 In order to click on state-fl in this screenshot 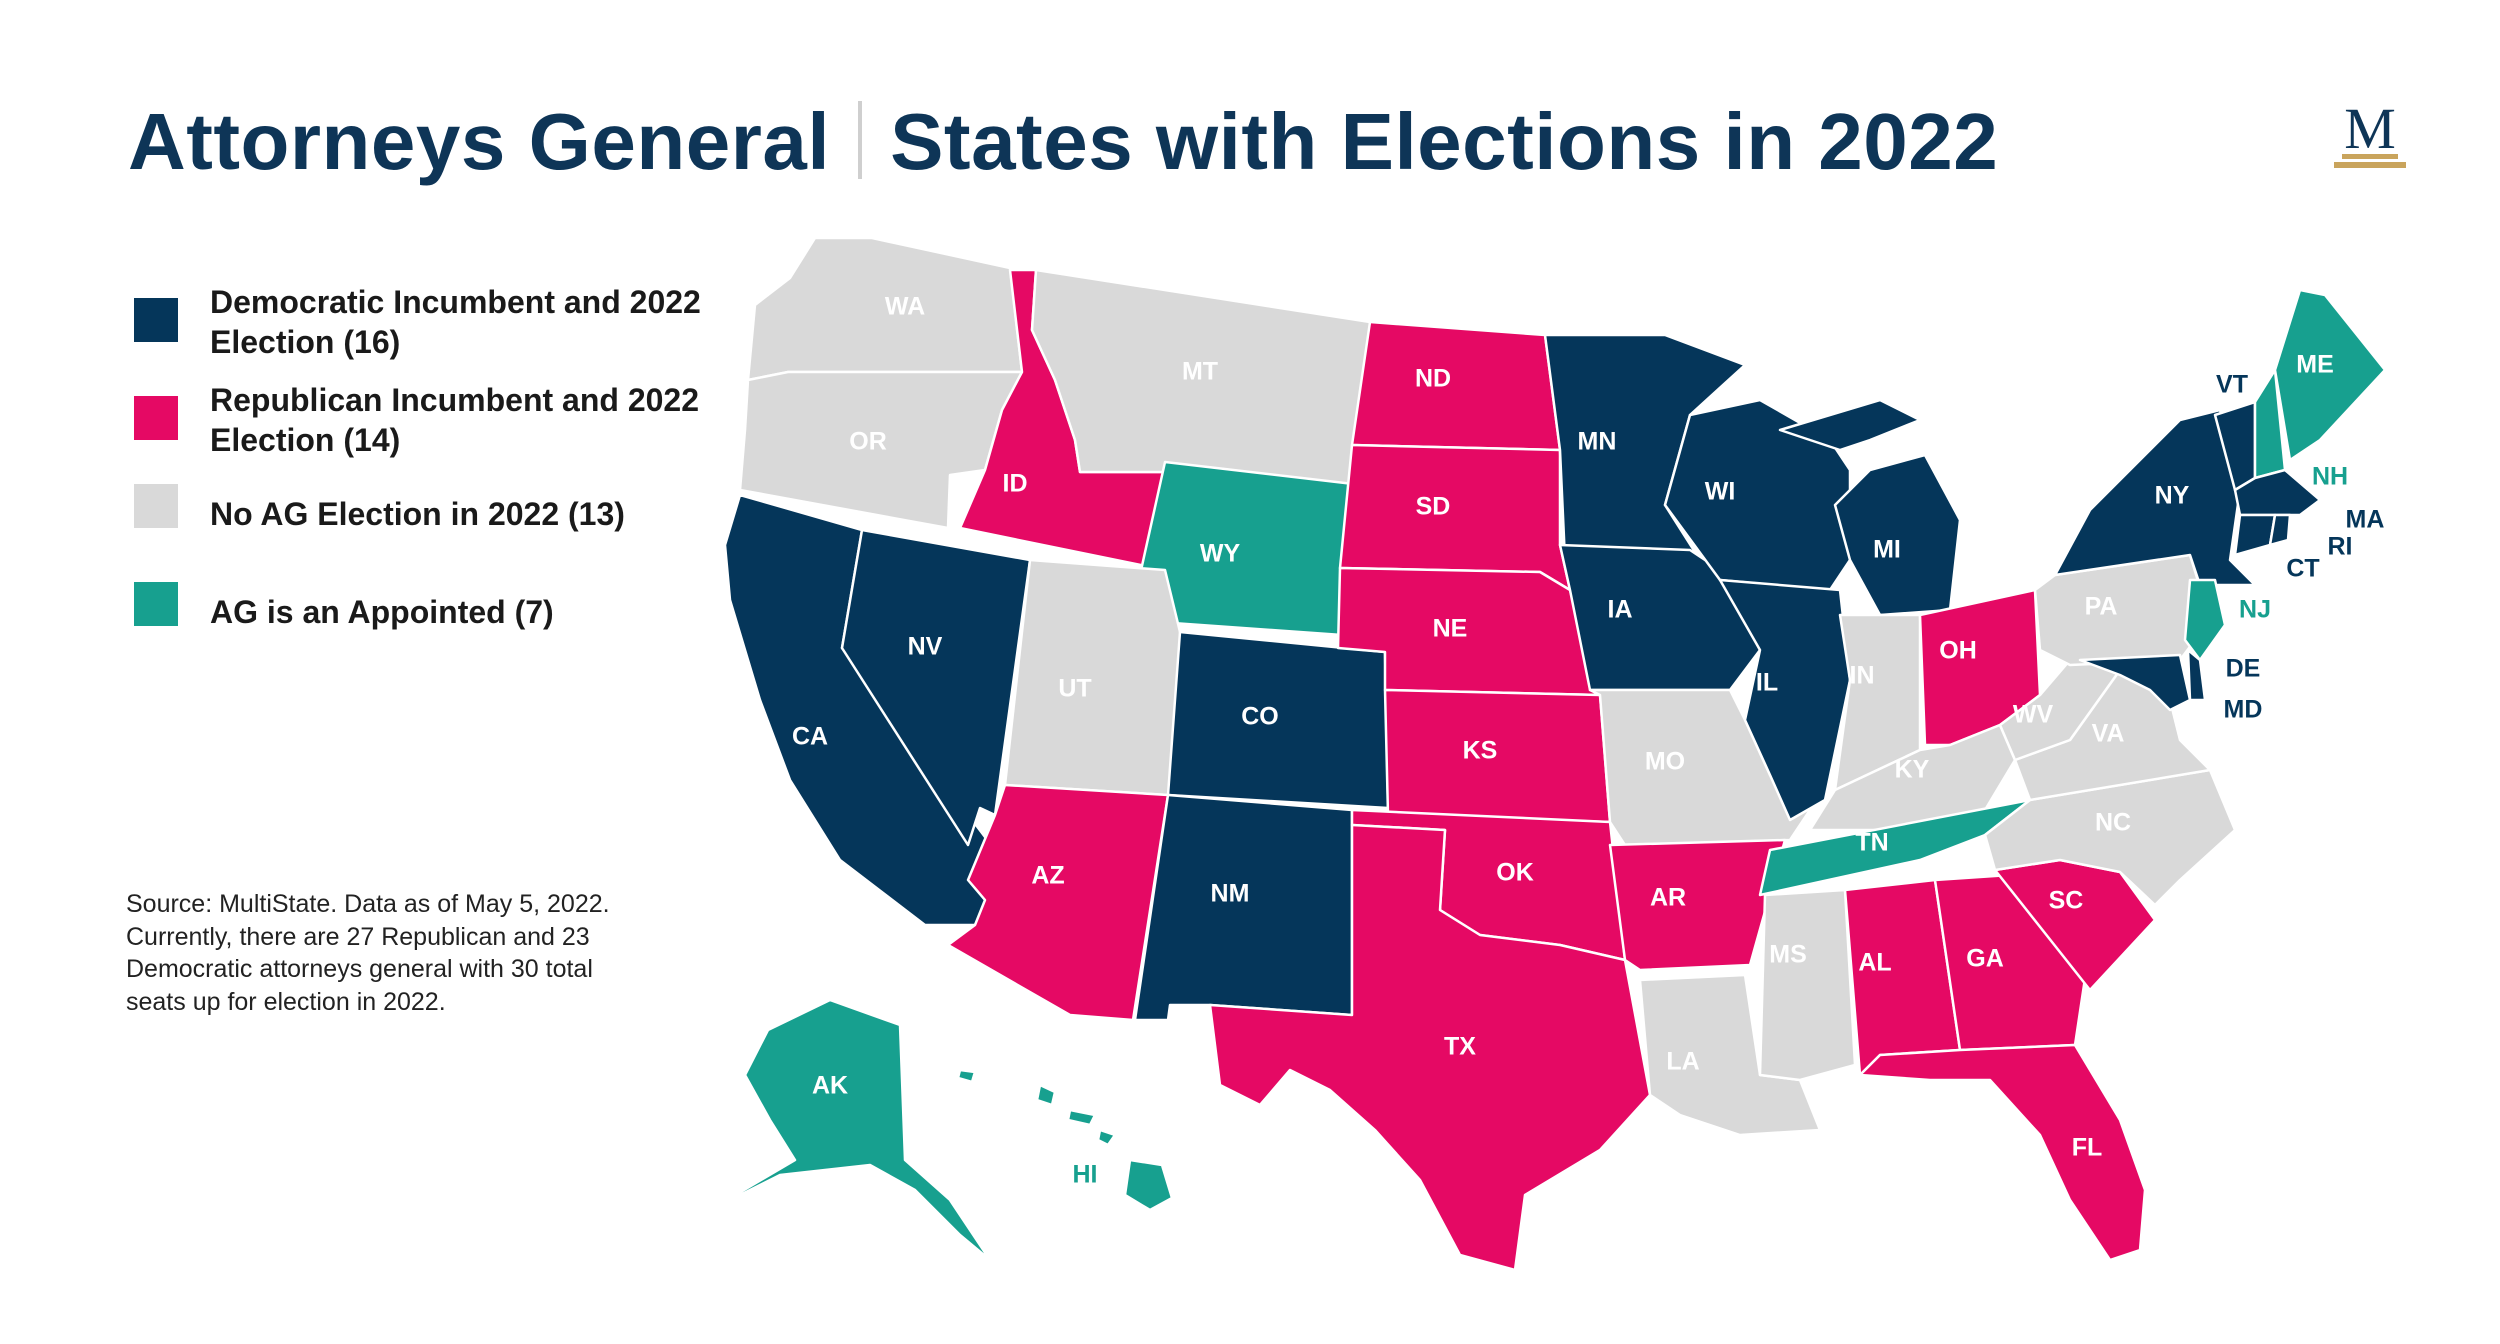, I will do `click(2002, 1152)`.